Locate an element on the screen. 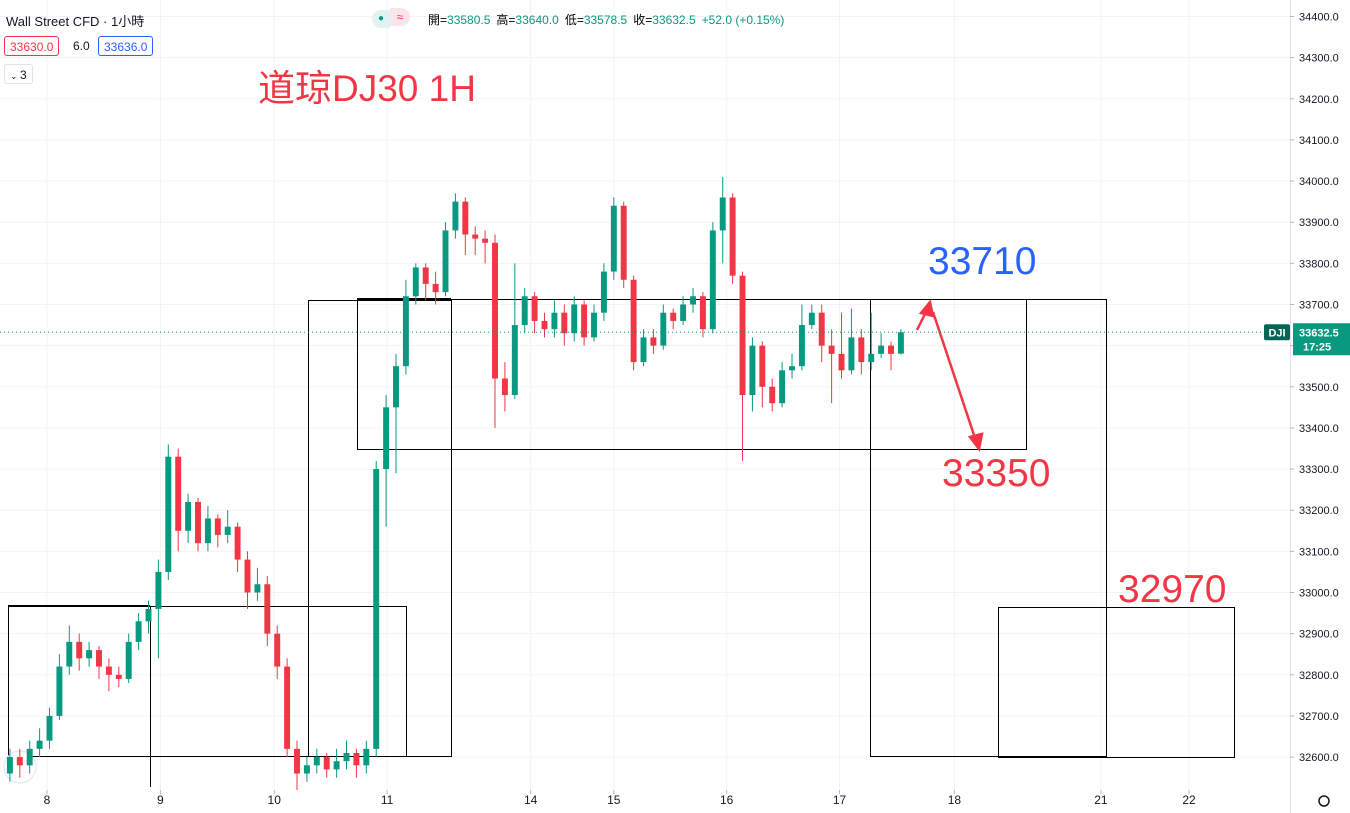  x-tick-label: 9 is located at coordinates (160, 800).